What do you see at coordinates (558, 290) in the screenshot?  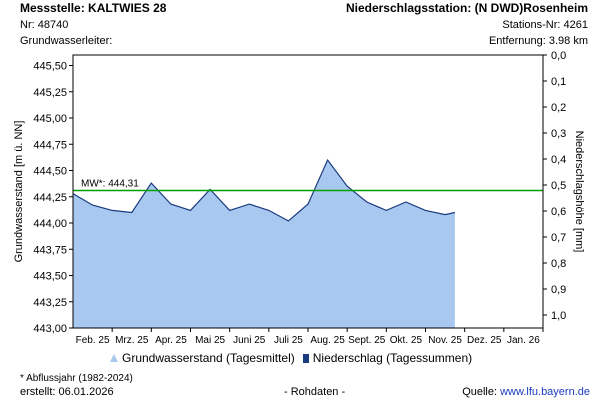 I see `y2-tick-label: 0,9` at bounding box center [558, 290].